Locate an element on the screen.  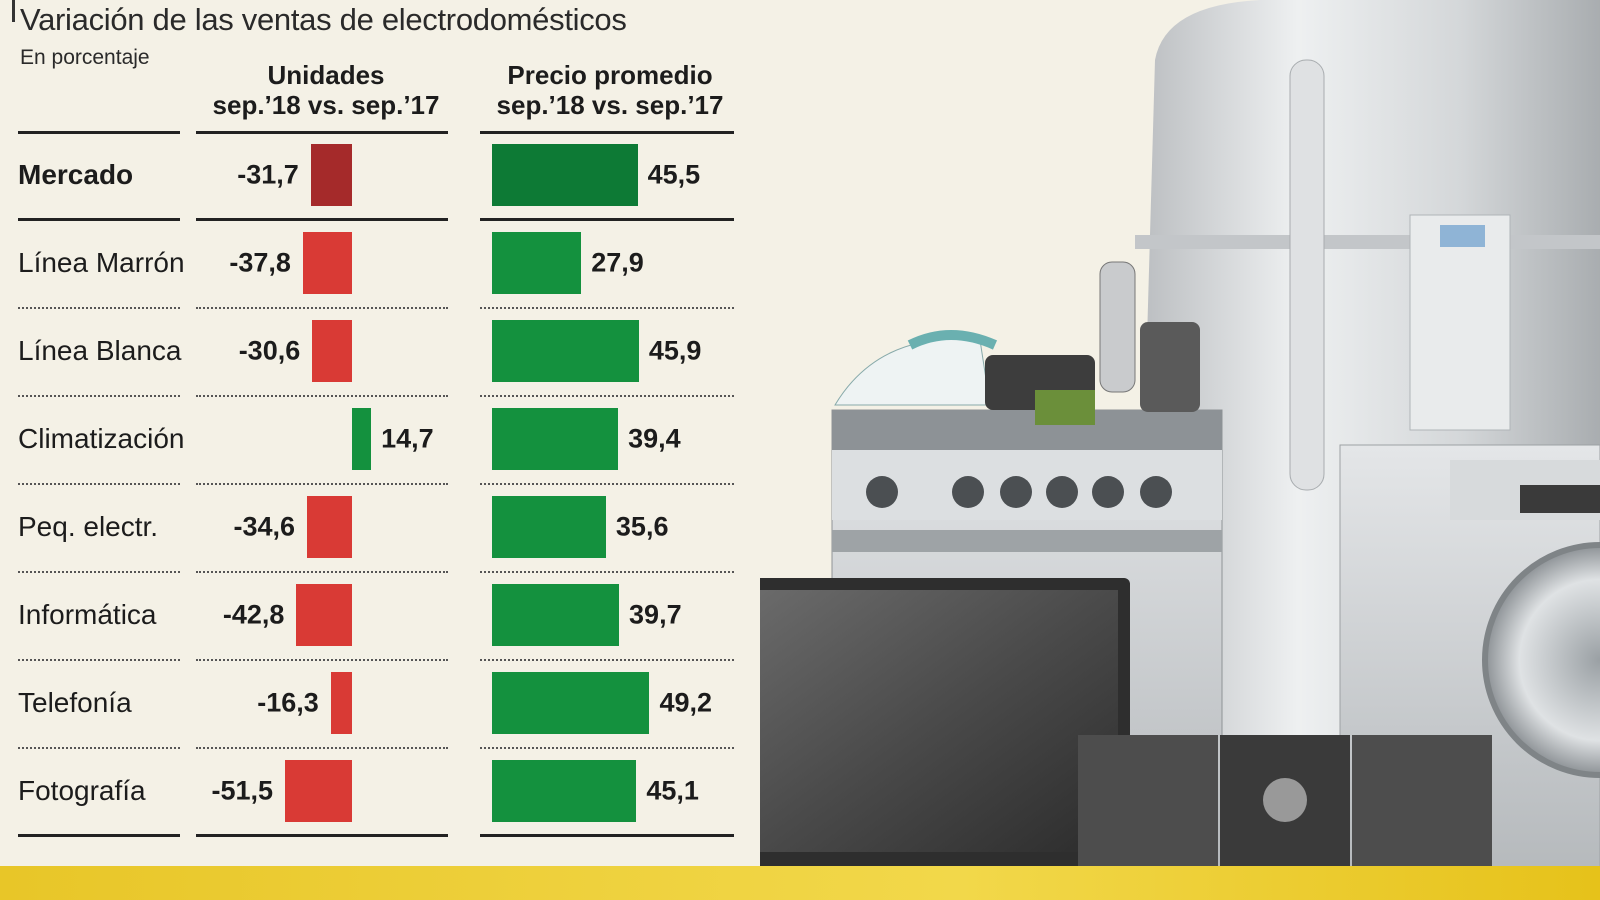
row-rule-price is located at coordinates (607, 219).